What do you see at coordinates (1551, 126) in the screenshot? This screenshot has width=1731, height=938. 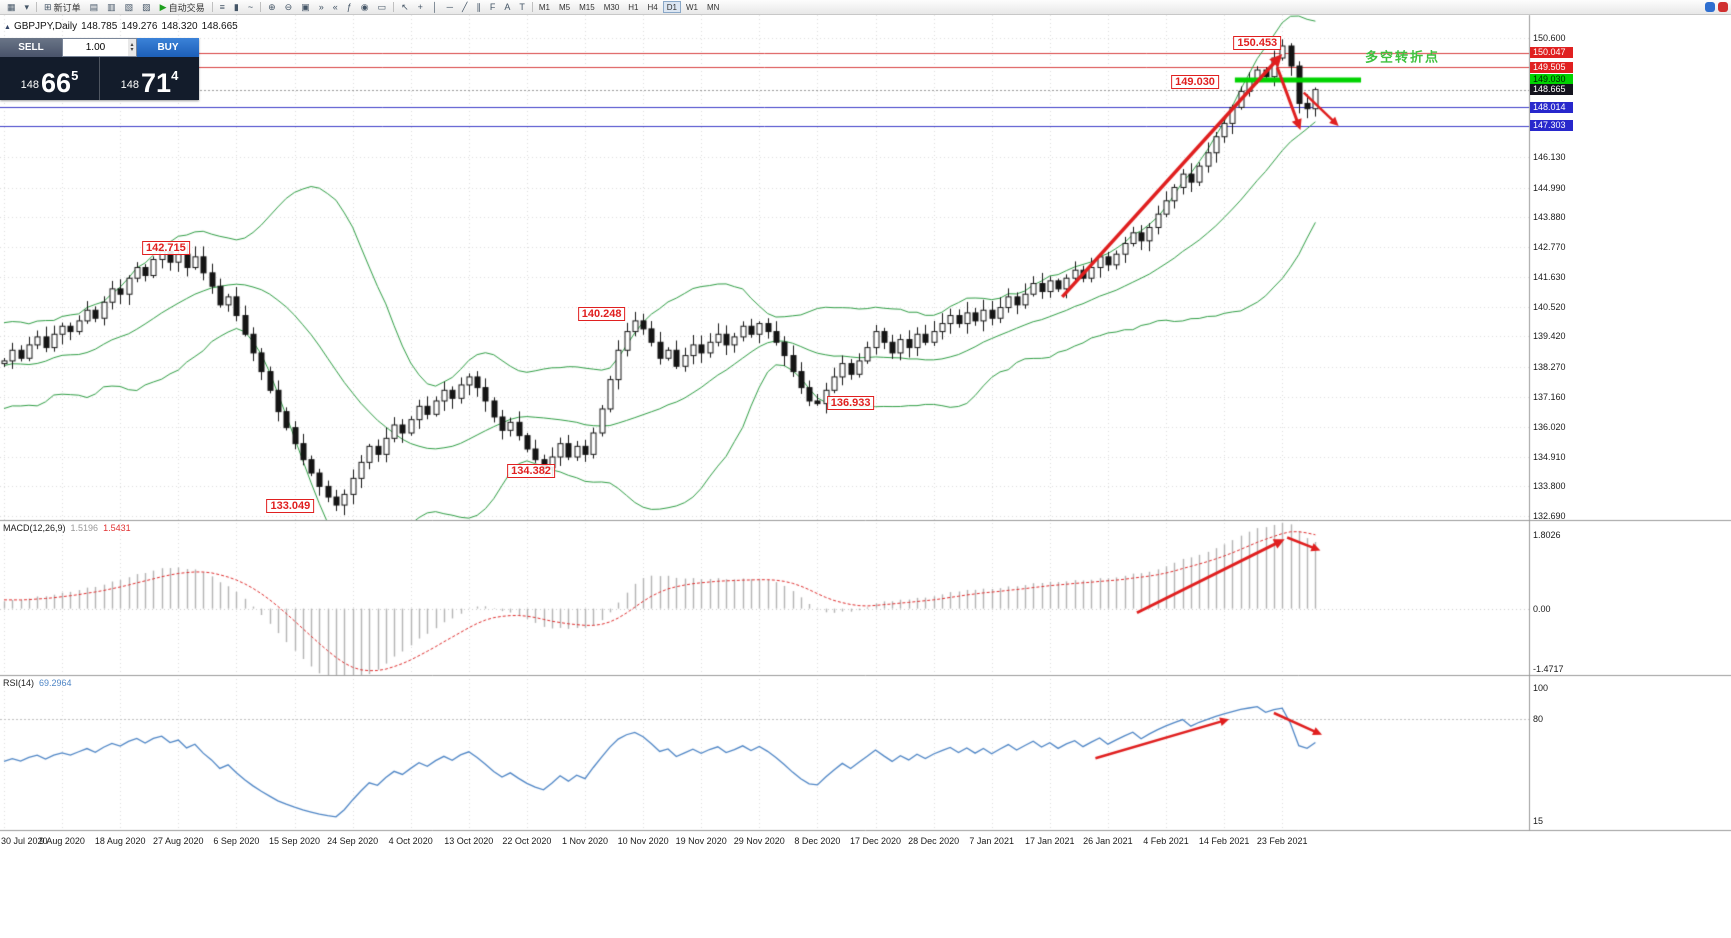 I see `price-badge-blue: 147.303` at bounding box center [1551, 126].